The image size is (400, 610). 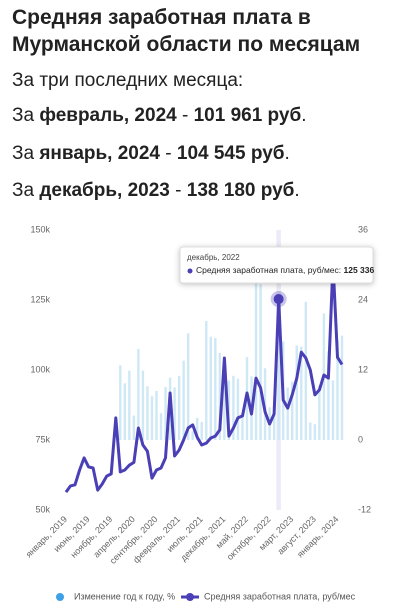 I want to click on tooltip-box, so click(x=276, y=265).